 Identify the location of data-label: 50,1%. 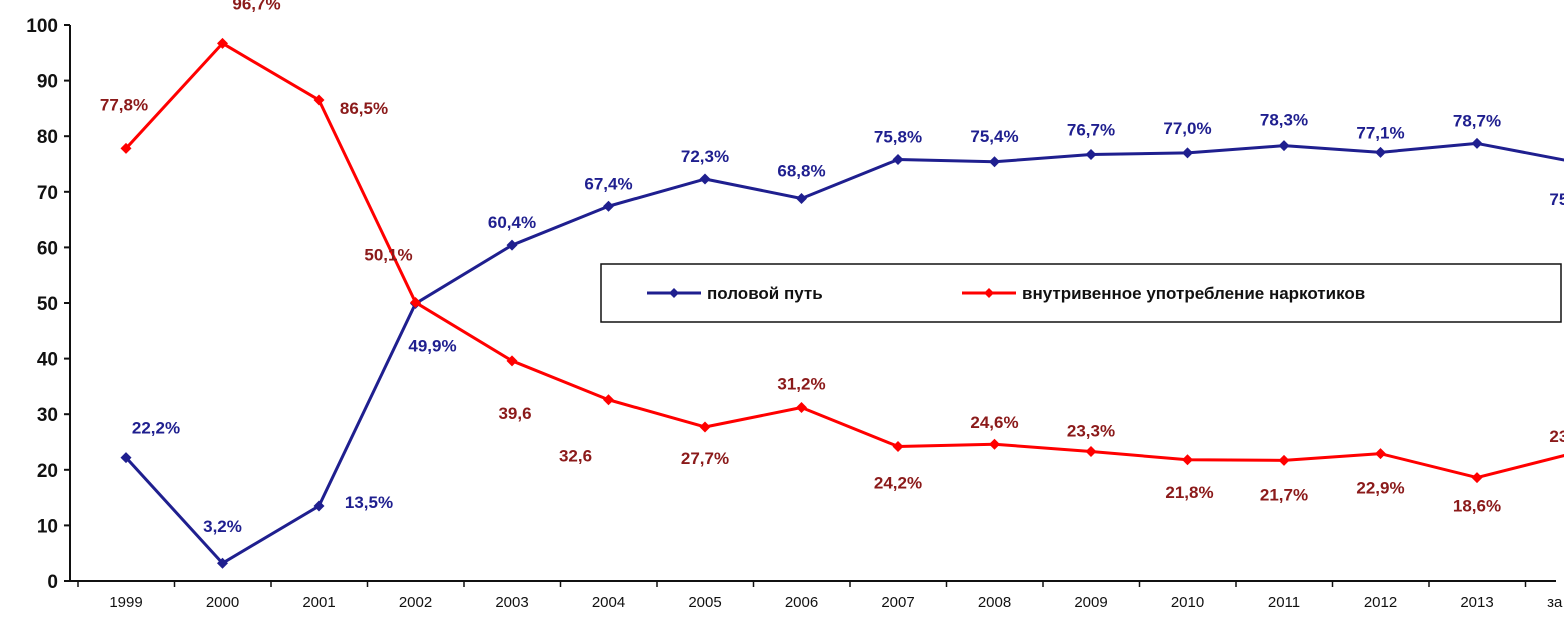
(388, 254).